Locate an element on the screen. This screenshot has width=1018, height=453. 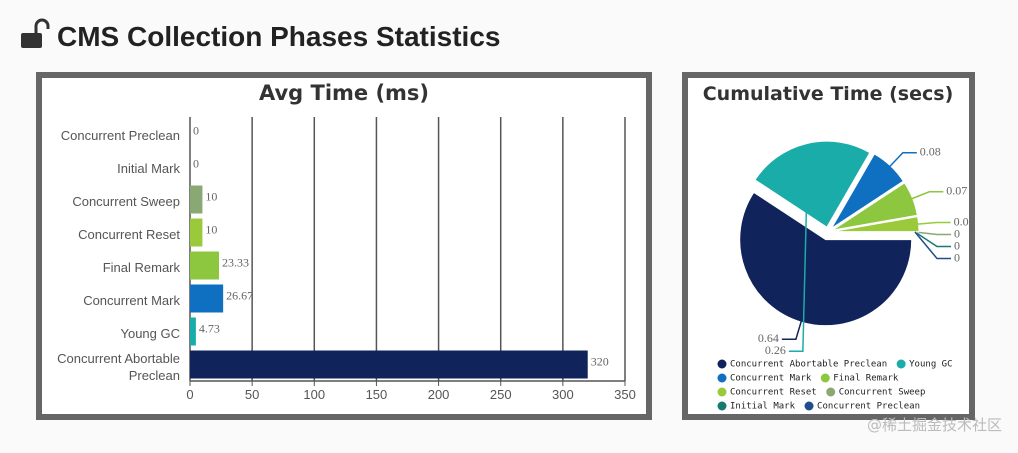
legend-label: Concurrent Abortable Preclean is located at coordinates (808, 365).